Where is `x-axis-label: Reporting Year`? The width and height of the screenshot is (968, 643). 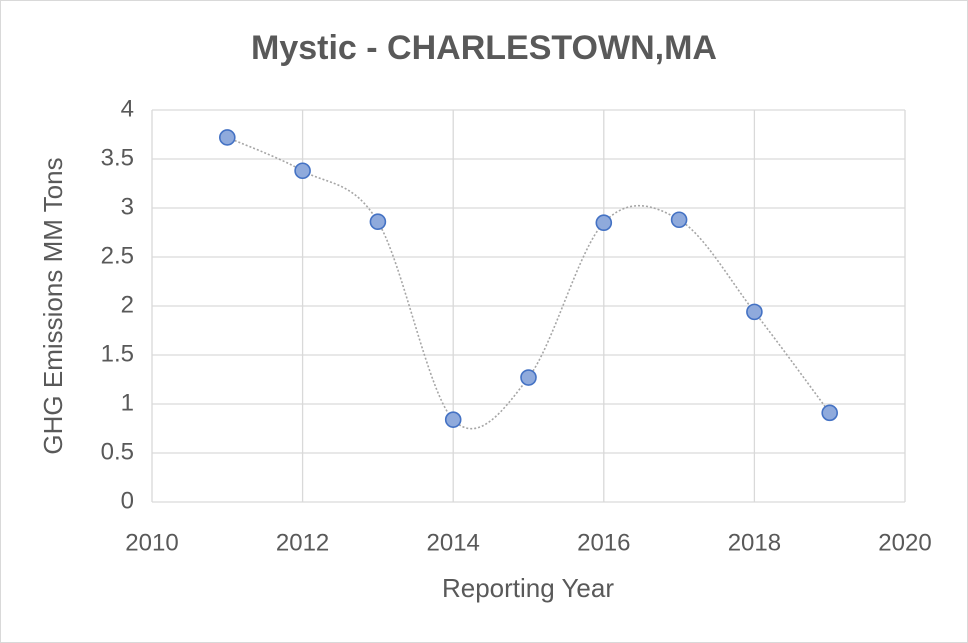
x-axis-label: Reporting Year is located at coordinates (528, 588).